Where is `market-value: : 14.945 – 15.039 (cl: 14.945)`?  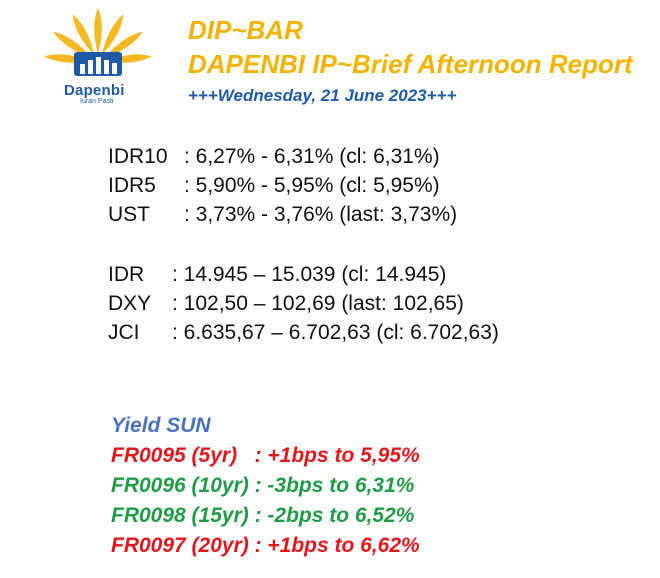
market-value: : 14.945 – 15.039 (cl: 14.945) is located at coordinates (309, 274).